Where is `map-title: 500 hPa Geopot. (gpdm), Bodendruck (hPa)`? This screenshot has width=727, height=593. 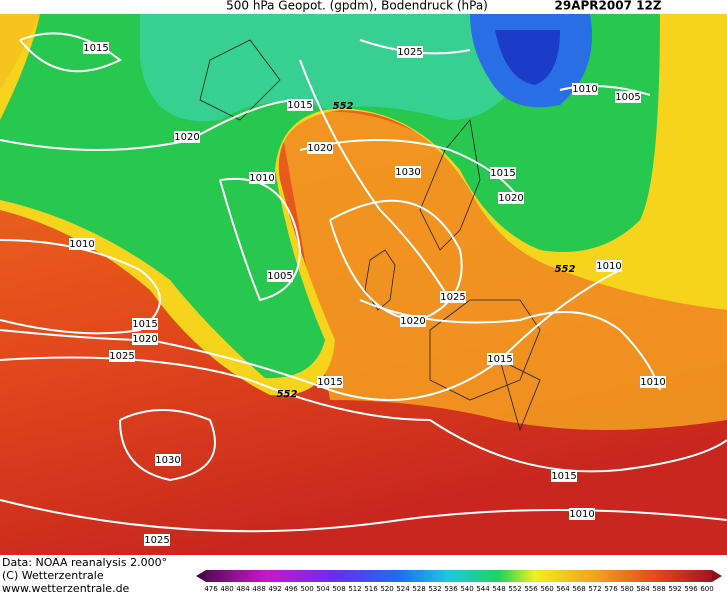
map-title: 500 hPa Geopot. (gpdm), Bodendruck (hPa) is located at coordinates (357, 6).